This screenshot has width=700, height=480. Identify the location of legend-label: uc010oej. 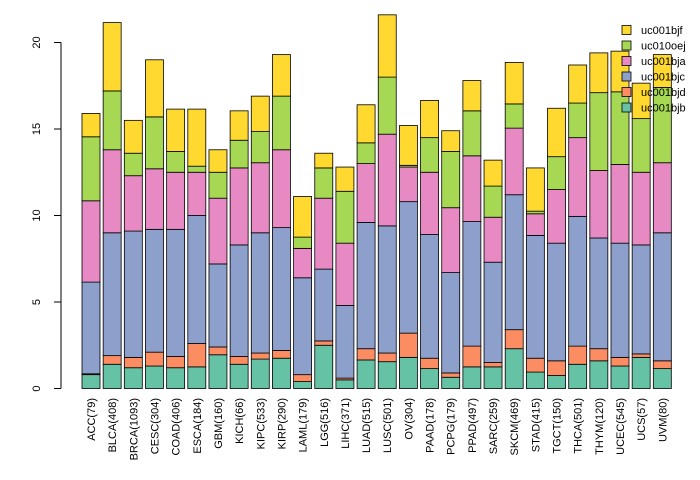
(663, 47).